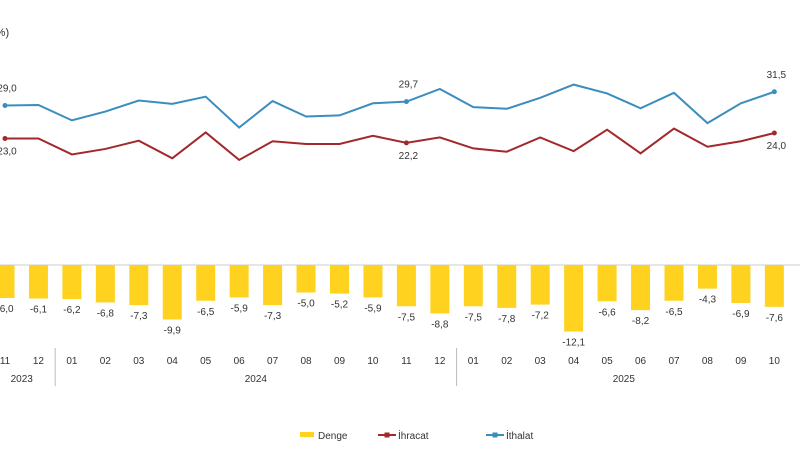  Describe the element at coordinates (8, 89) in the screenshot. I see `point-label: 29,0` at that location.